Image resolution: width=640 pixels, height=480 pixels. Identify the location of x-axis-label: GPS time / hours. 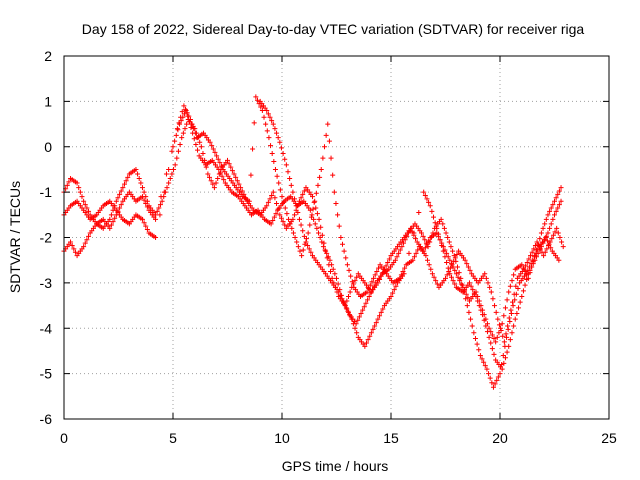
(335, 466).